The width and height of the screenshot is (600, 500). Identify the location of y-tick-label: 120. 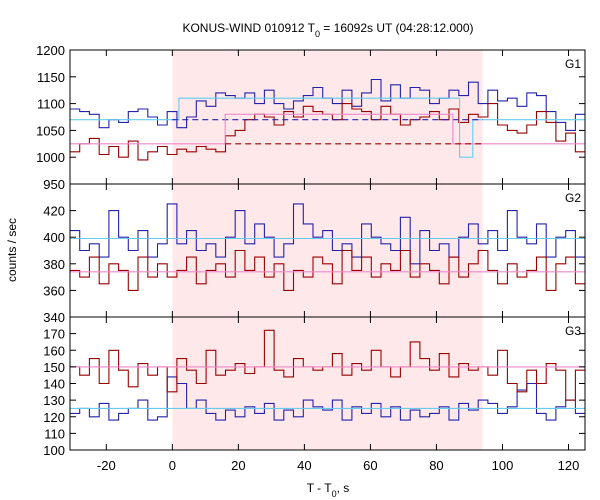
(54, 417).